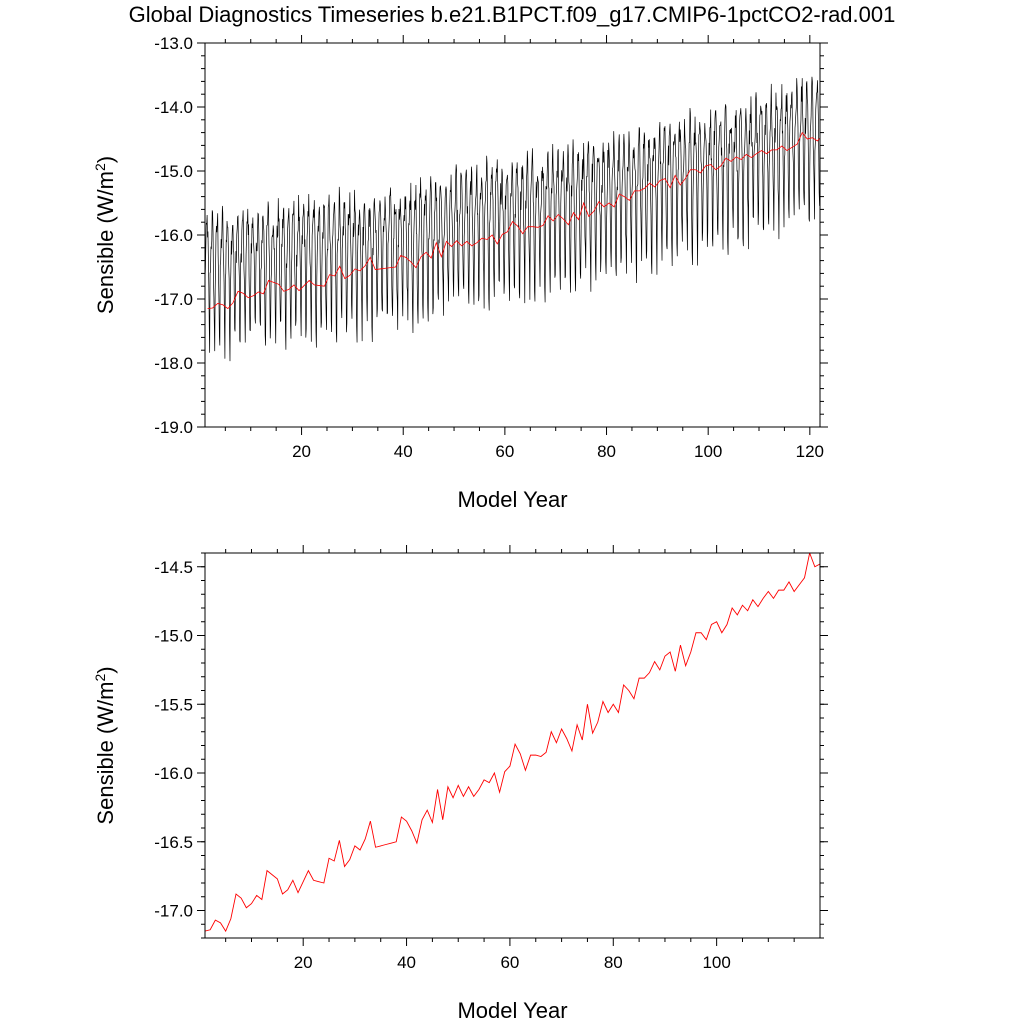 This screenshot has width=1024, height=1024. I want to click on y-tick-label: -16.5, so click(173, 842).